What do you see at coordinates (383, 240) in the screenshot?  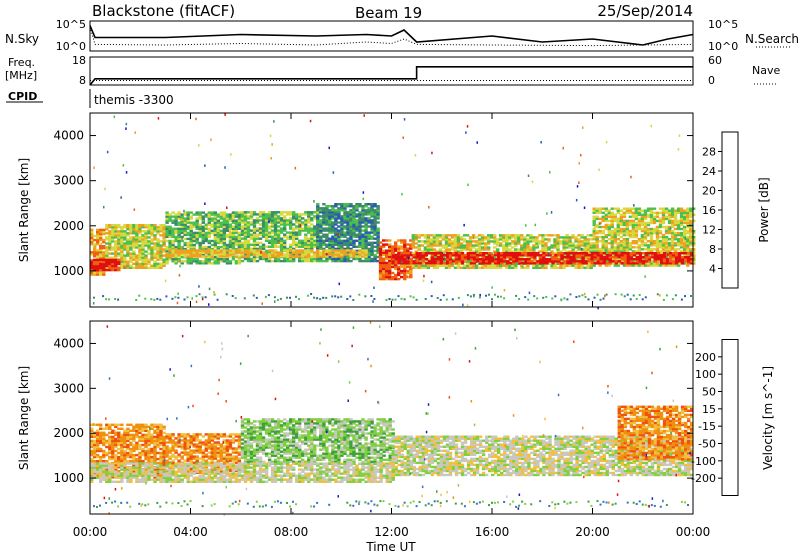 I see `power-cell-2008` at bounding box center [383, 240].